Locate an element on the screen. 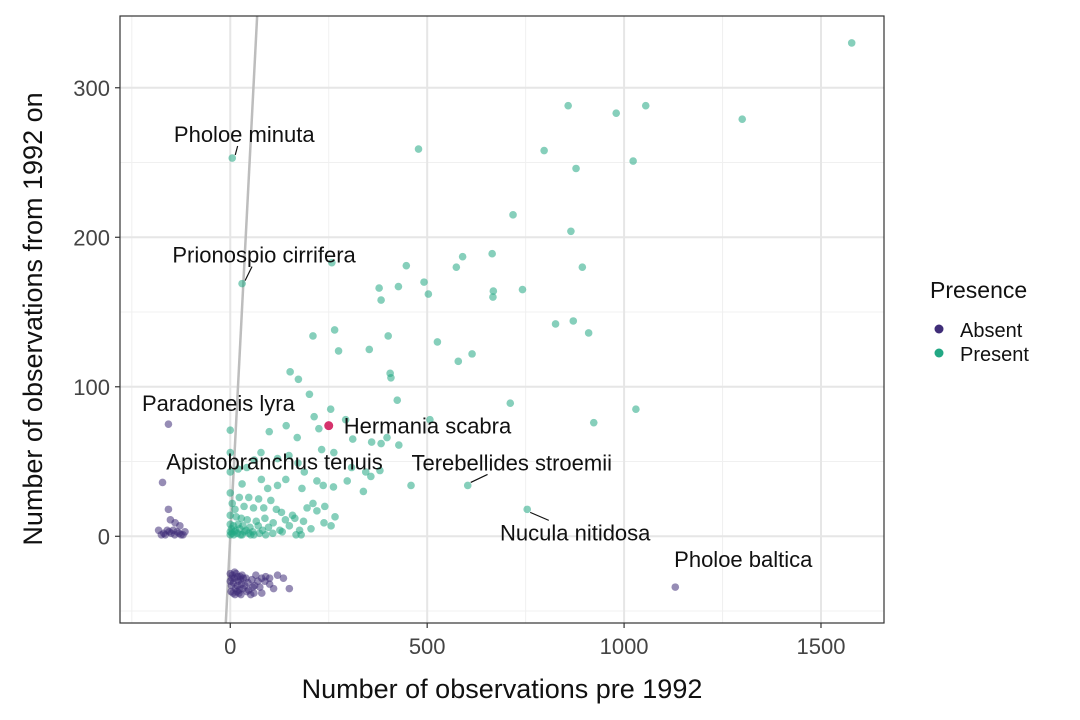 This screenshot has height=720, width=1080. legend-swatch-present is located at coordinates (939, 353).